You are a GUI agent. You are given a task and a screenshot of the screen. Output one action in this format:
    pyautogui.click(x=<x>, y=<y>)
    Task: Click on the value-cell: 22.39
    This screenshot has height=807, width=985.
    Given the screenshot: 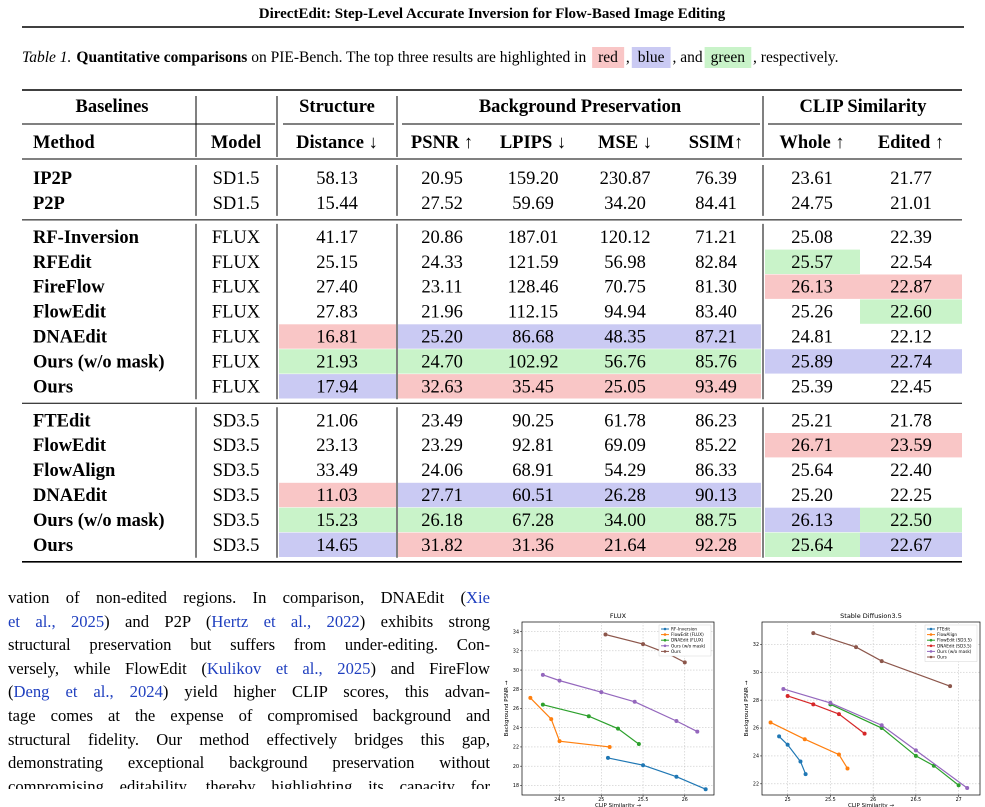 What is the action you would take?
    pyautogui.click(x=911, y=238)
    